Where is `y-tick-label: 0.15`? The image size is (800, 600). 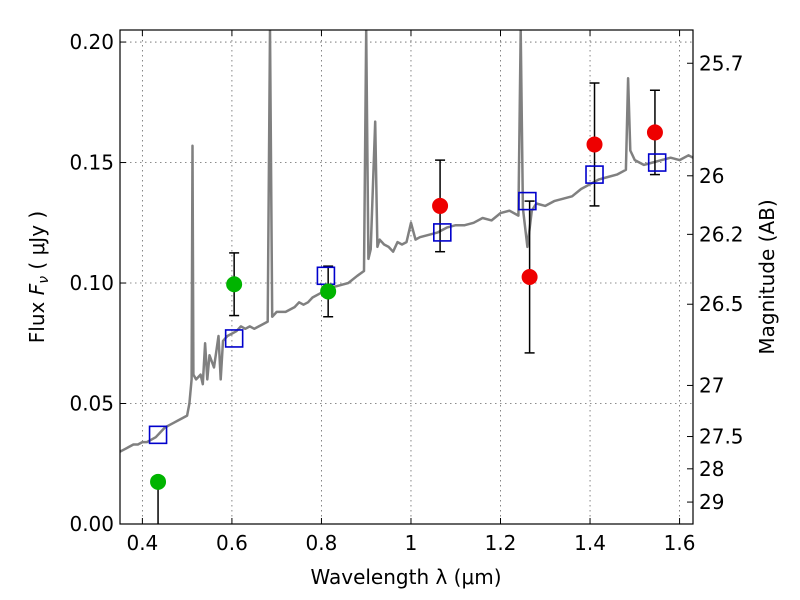
y-tick-label: 0.15 is located at coordinates (91, 163).